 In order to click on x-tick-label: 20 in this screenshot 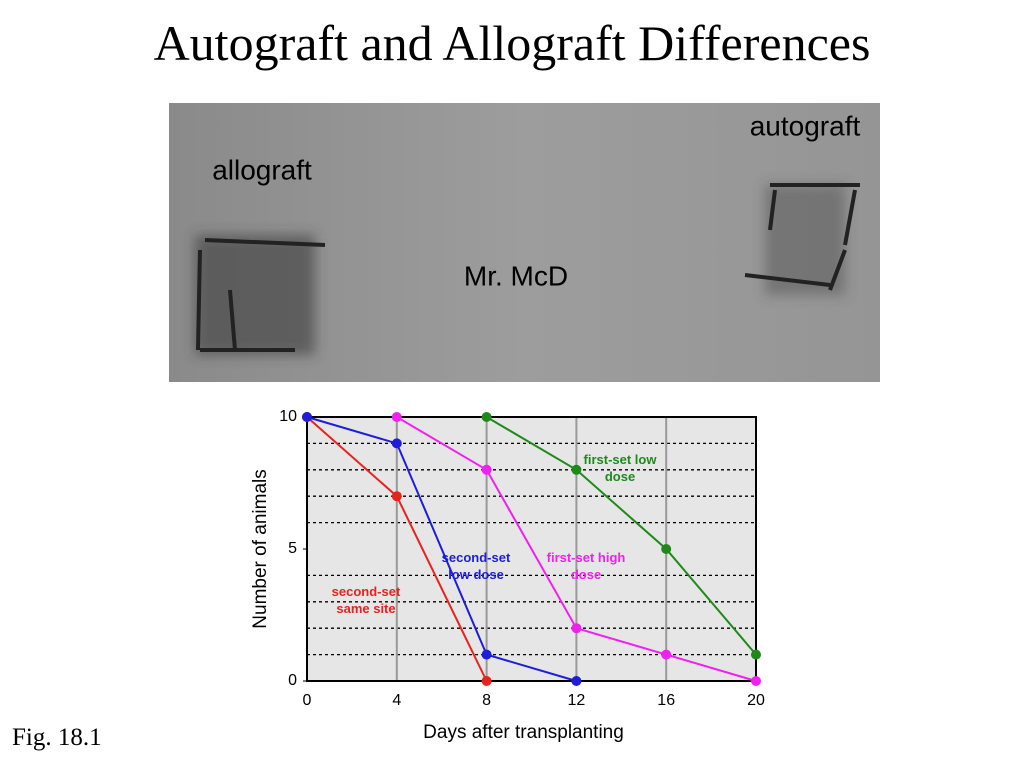, I will do `click(756, 700)`.